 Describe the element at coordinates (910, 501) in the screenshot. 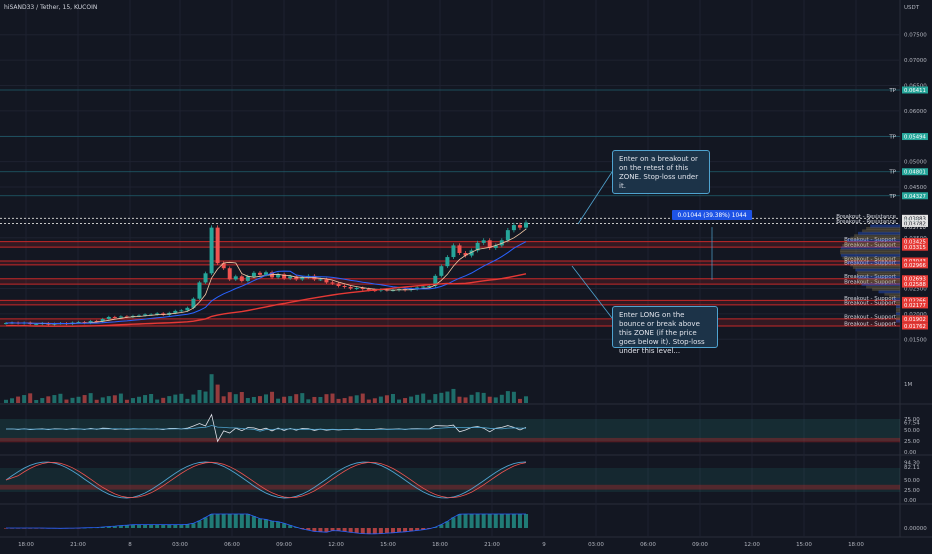

I see `stoch-tick-label: 0.00` at that location.